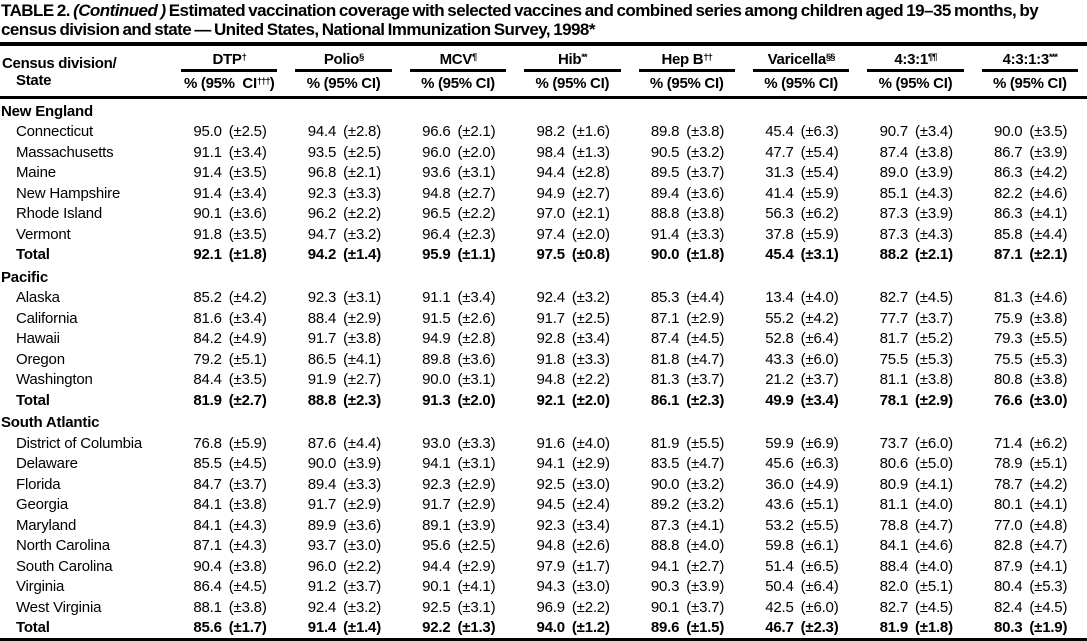  I want to click on confidence-interval: (±3.3), so click(476, 443).